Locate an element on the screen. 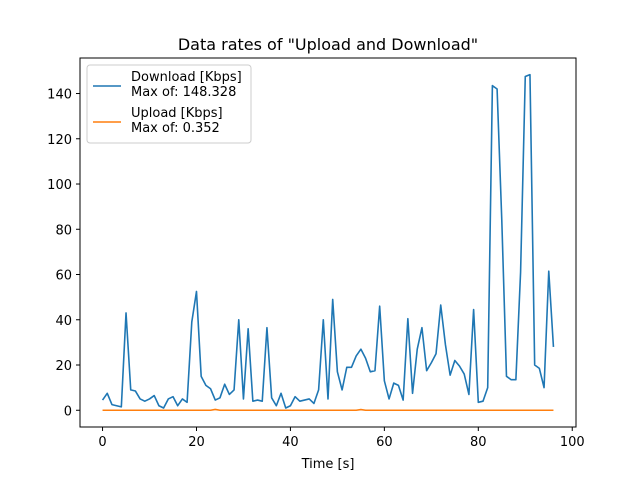 This screenshot has width=640, height=480. y-tick-label: 60 is located at coordinates (63, 276).